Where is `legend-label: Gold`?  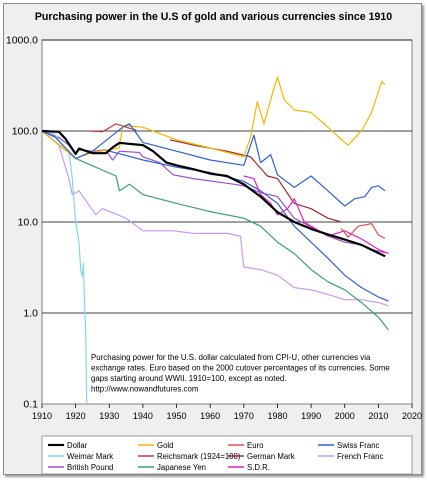 legend-label: Gold is located at coordinates (165, 445).